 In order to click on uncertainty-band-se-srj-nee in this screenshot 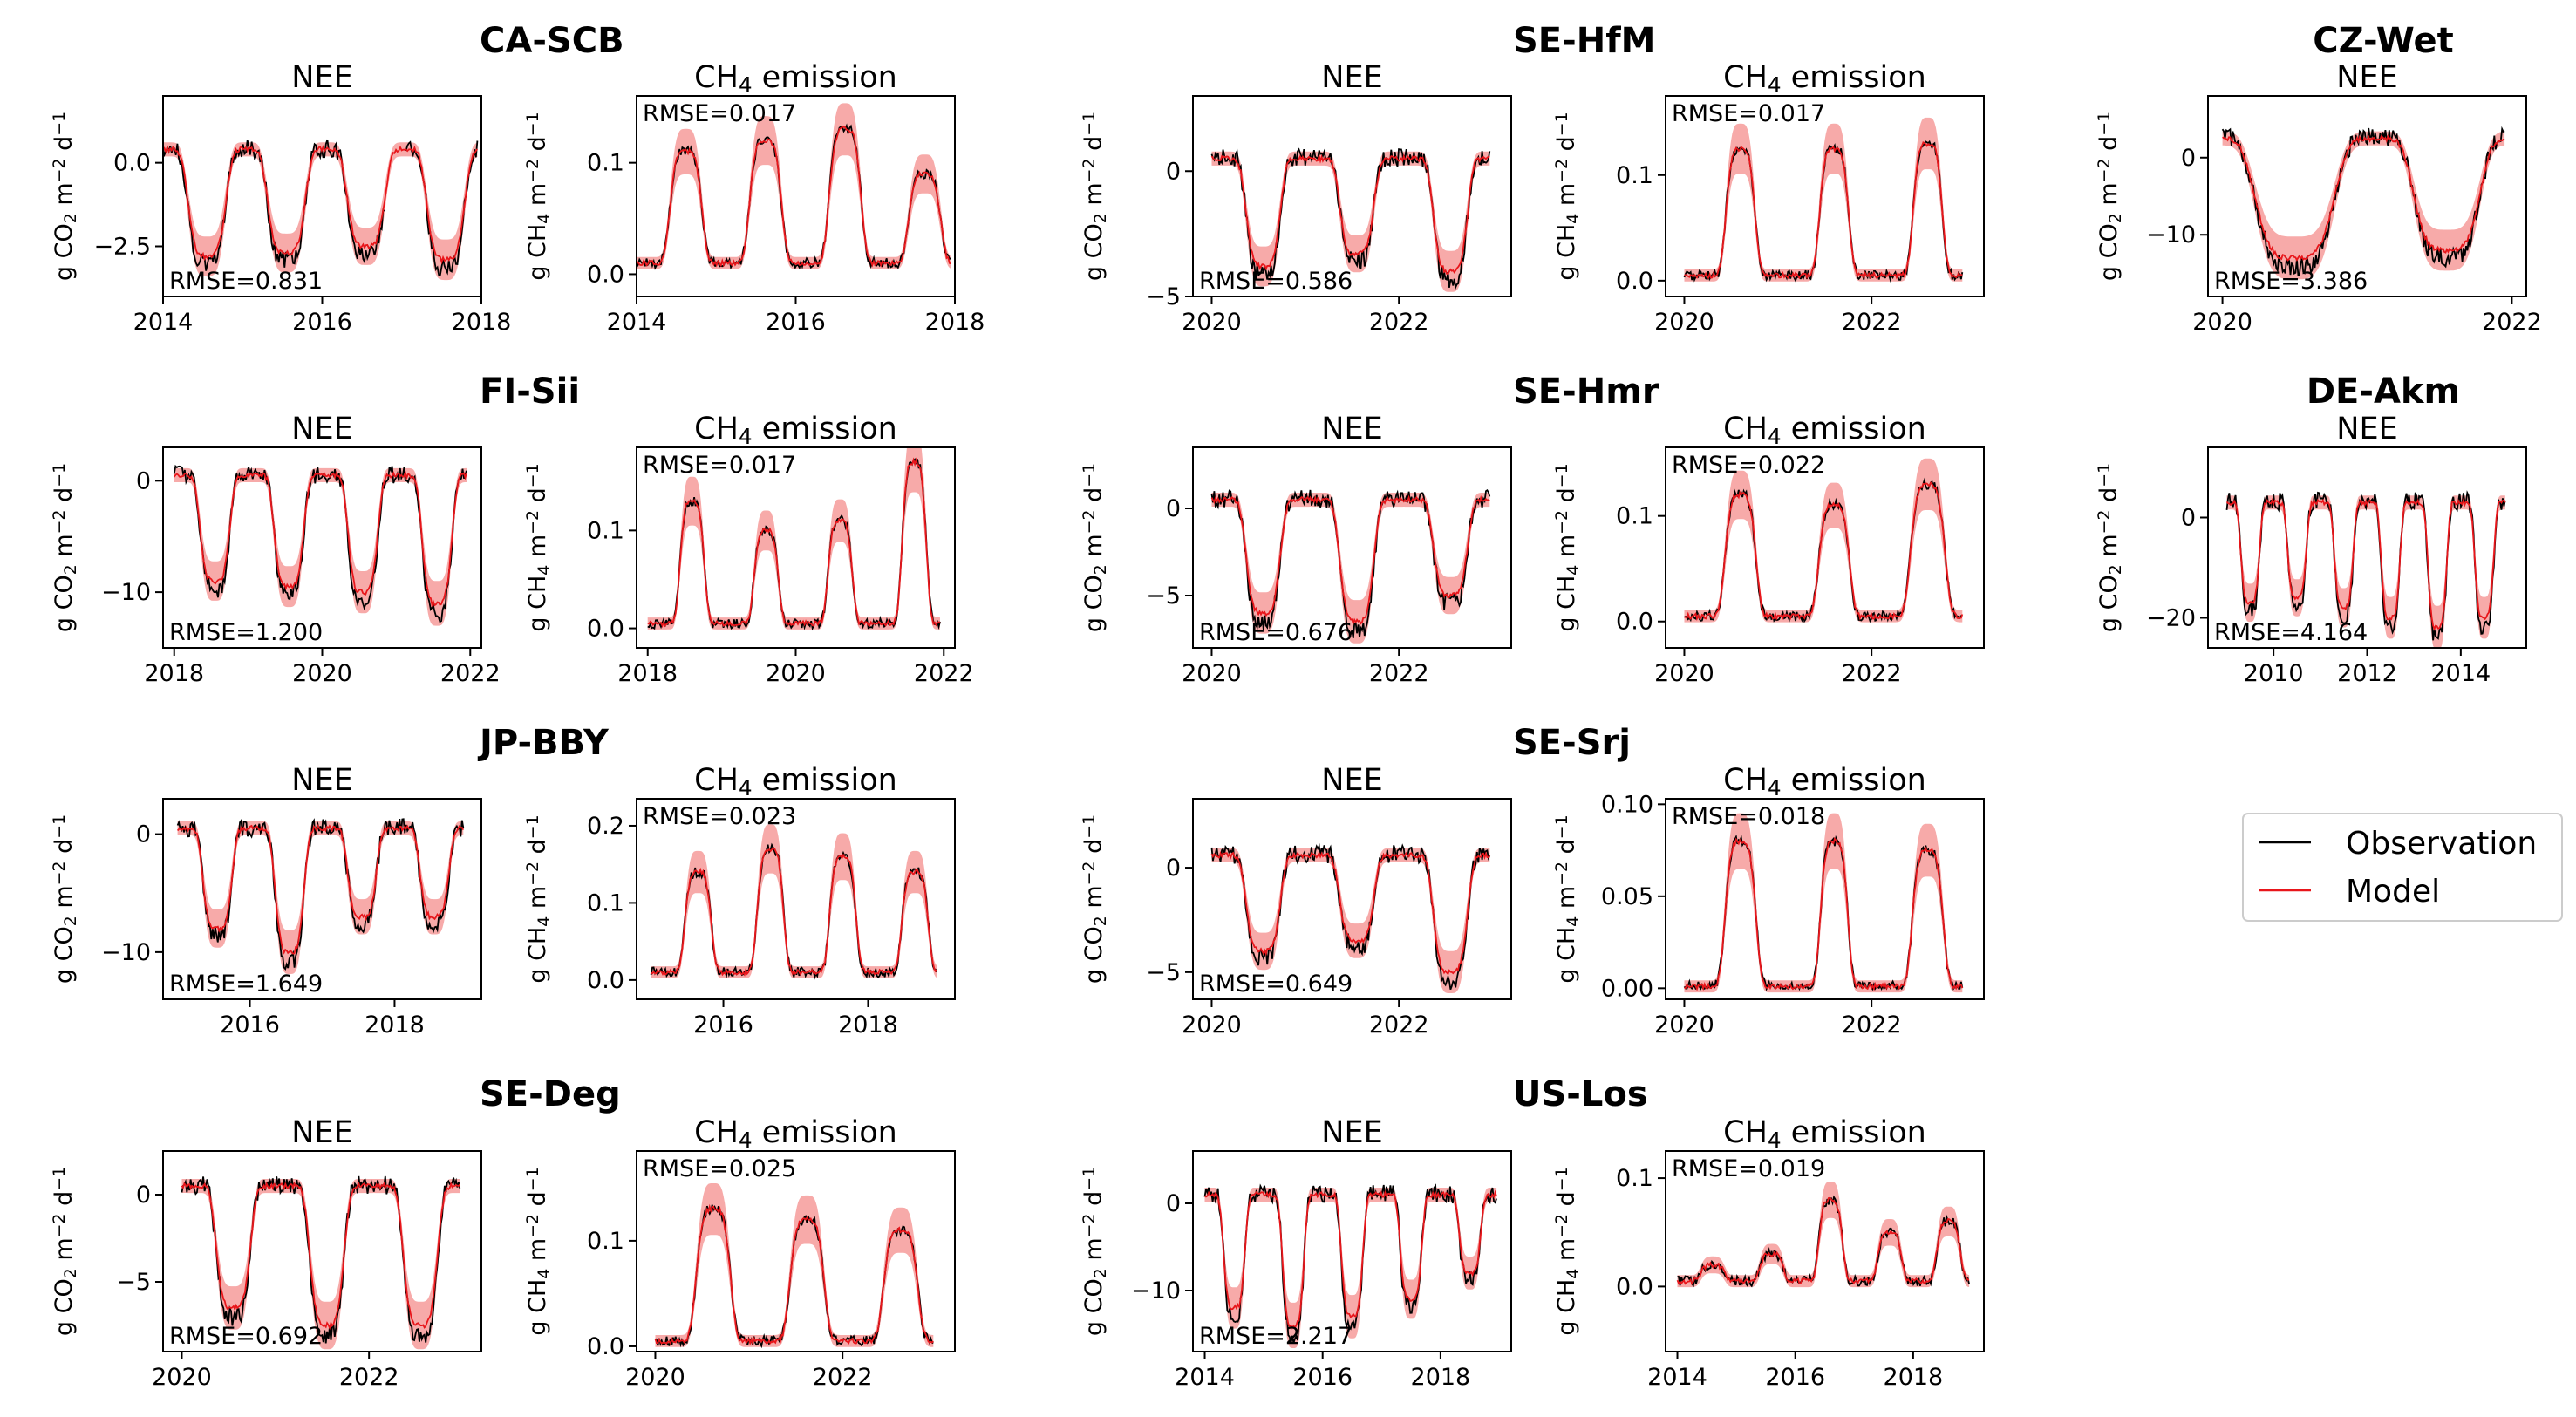, I will do `click(1350, 921)`.